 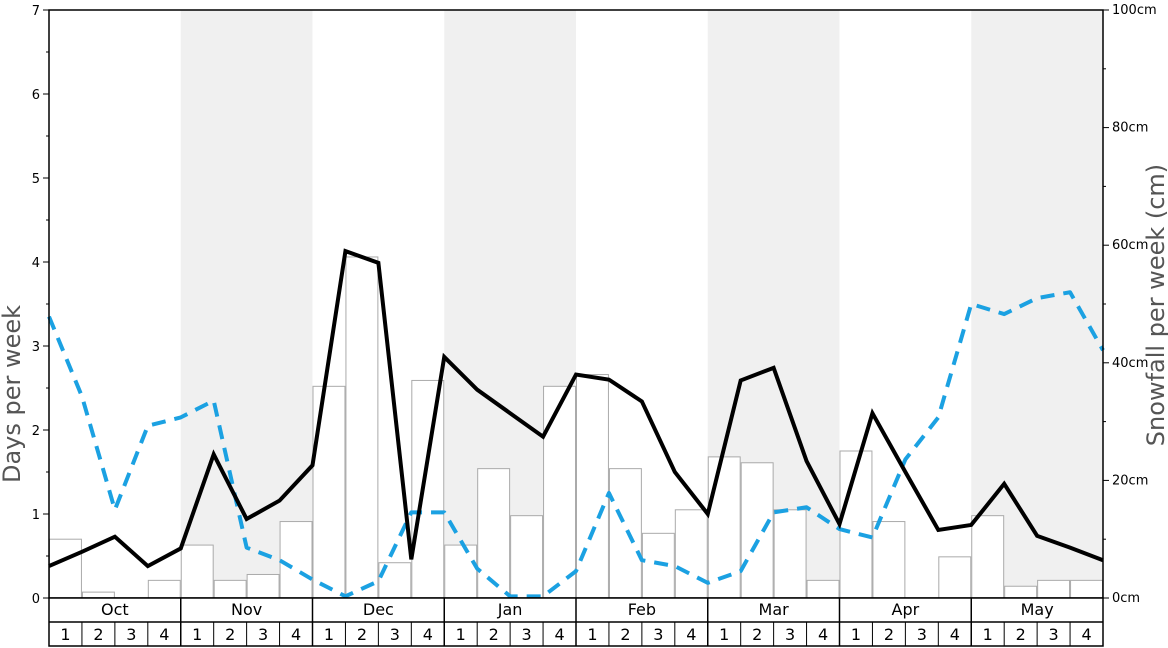 What do you see at coordinates (36, 11) in the screenshot?
I see `left-tick-label: 7` at bounding box center [36, 11].